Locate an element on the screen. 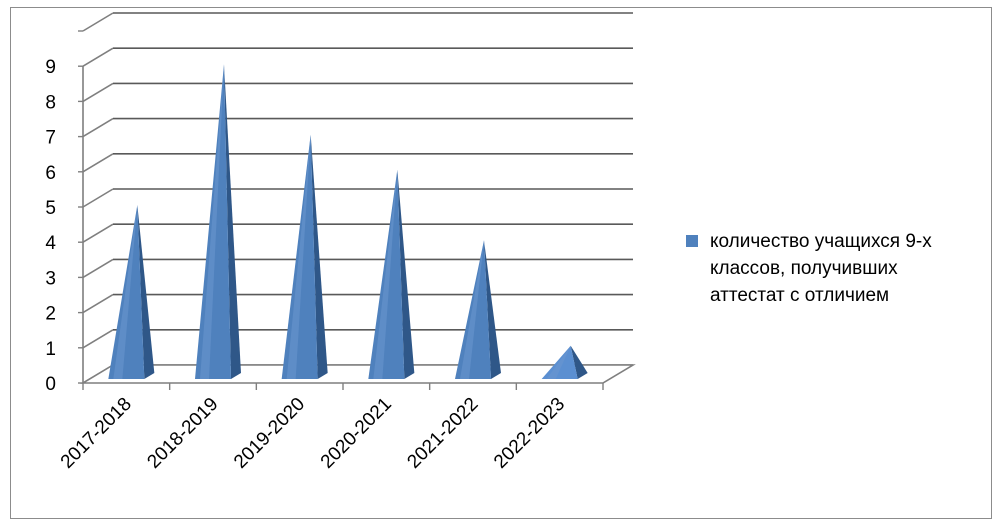  y-tick-label: 6 is located at coordinates (50, 173).